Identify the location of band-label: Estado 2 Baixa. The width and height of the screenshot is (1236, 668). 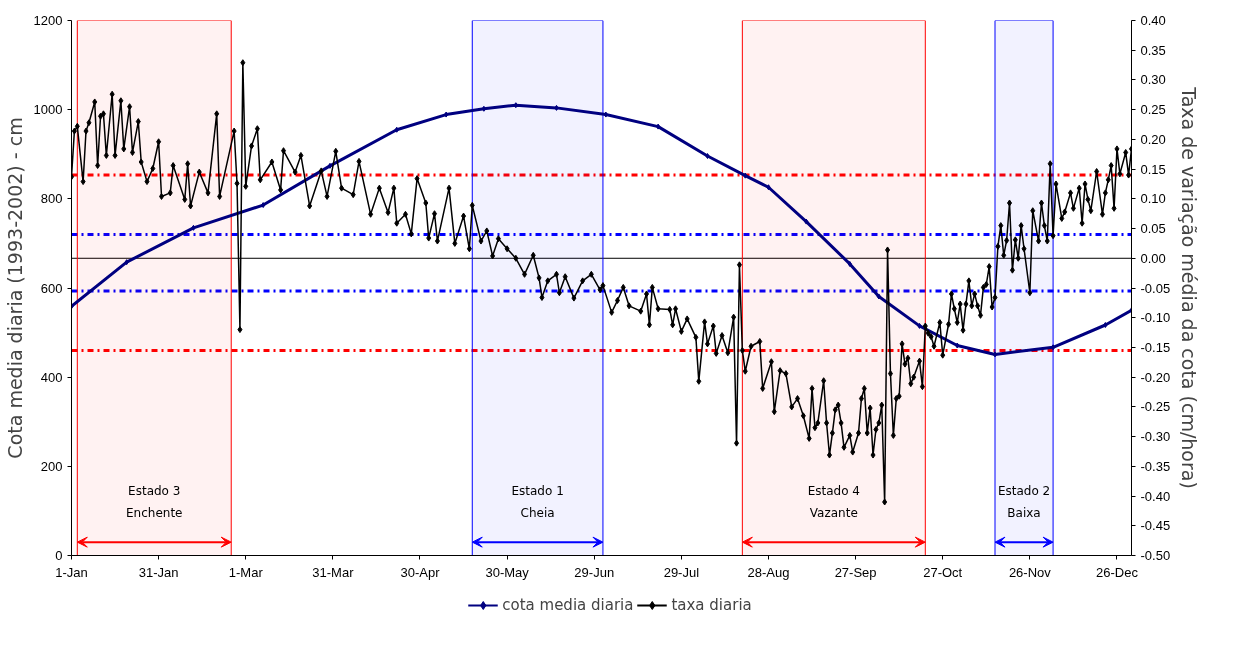
(1024, 502).